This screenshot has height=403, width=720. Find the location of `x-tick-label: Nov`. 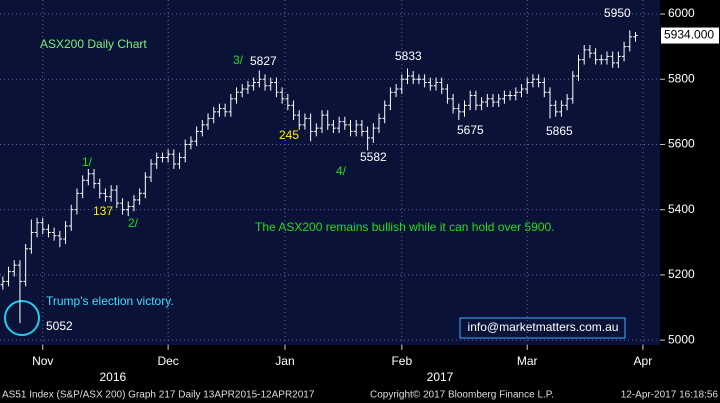

x-tick-label: Nov is located at coordinates (42, 361).